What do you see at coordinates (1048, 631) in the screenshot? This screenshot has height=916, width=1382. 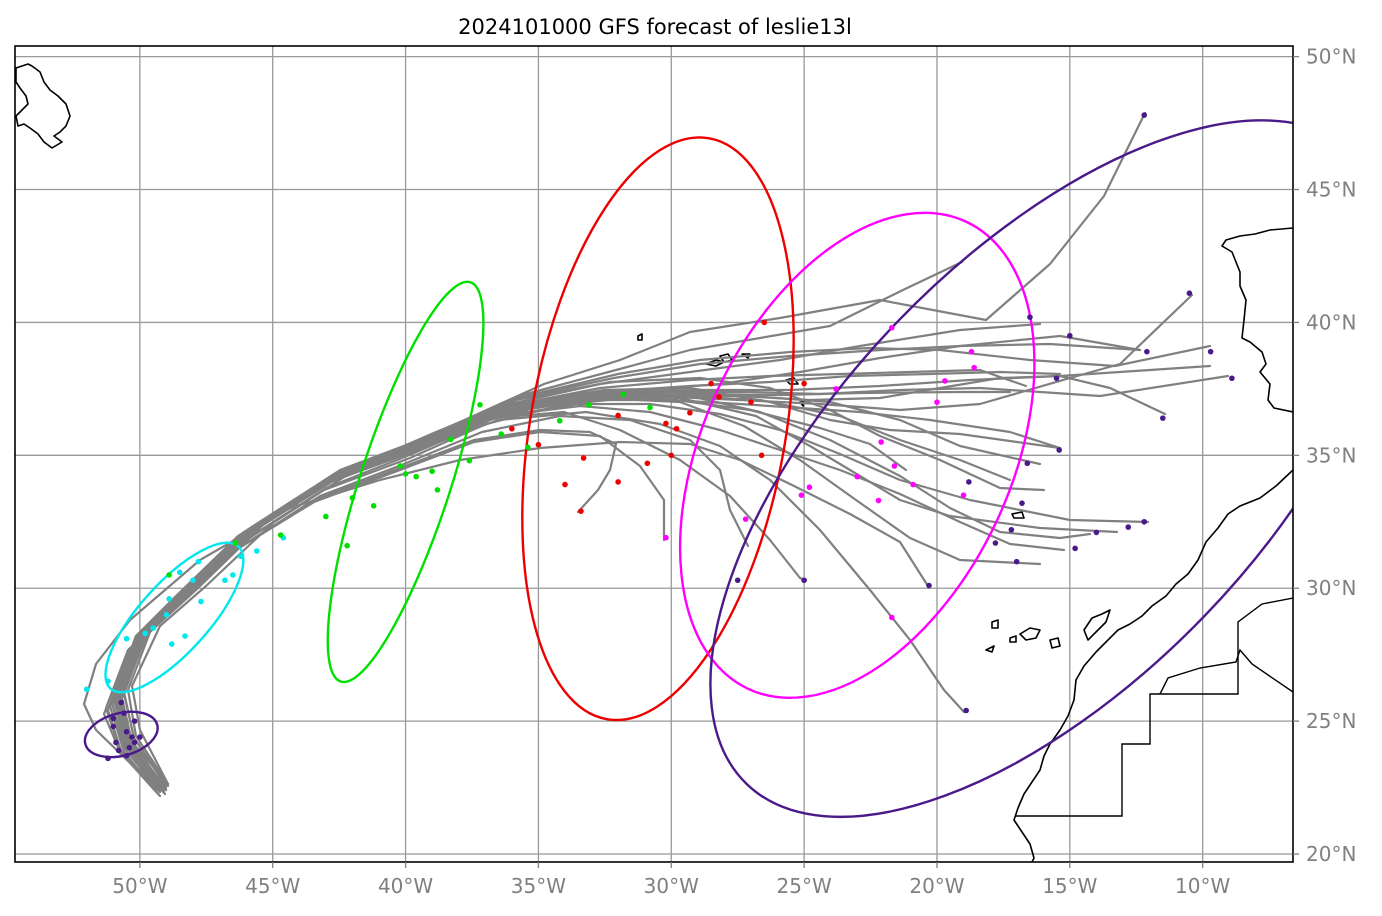 I see `canary-islands` at bounding box center [1048, 631].